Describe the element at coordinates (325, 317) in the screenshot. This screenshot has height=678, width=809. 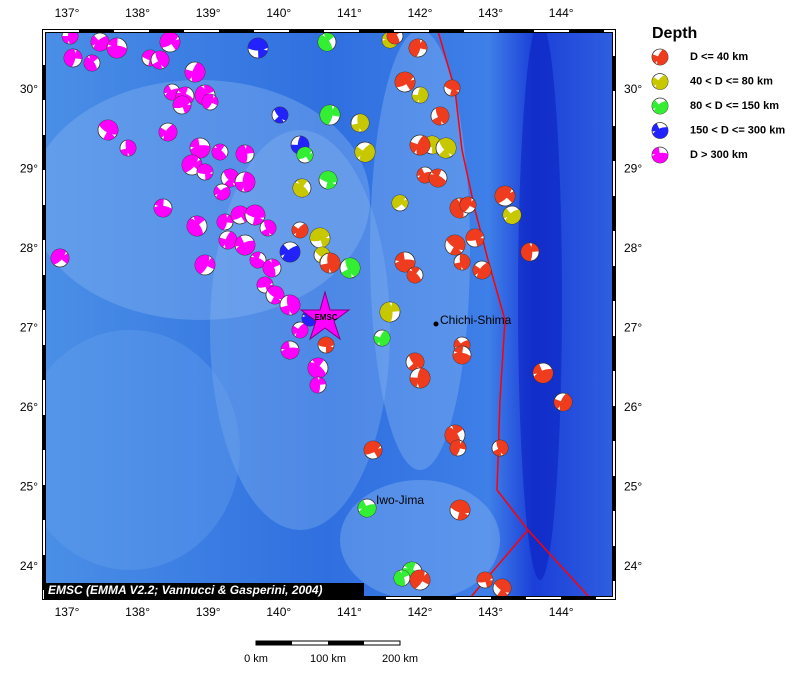
I see `epicenter-label: EMSC` at that location.